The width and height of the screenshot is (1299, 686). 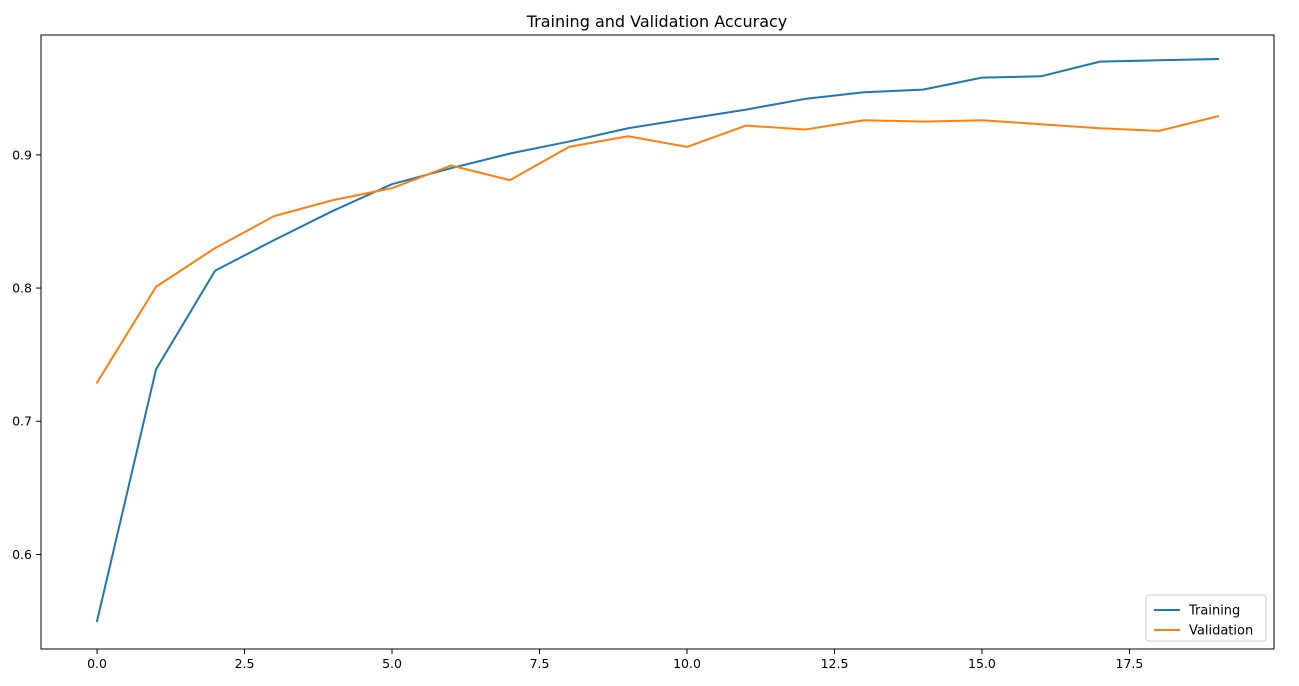 I want to click on legend: Training Validation, so click(x=1206, y=618).